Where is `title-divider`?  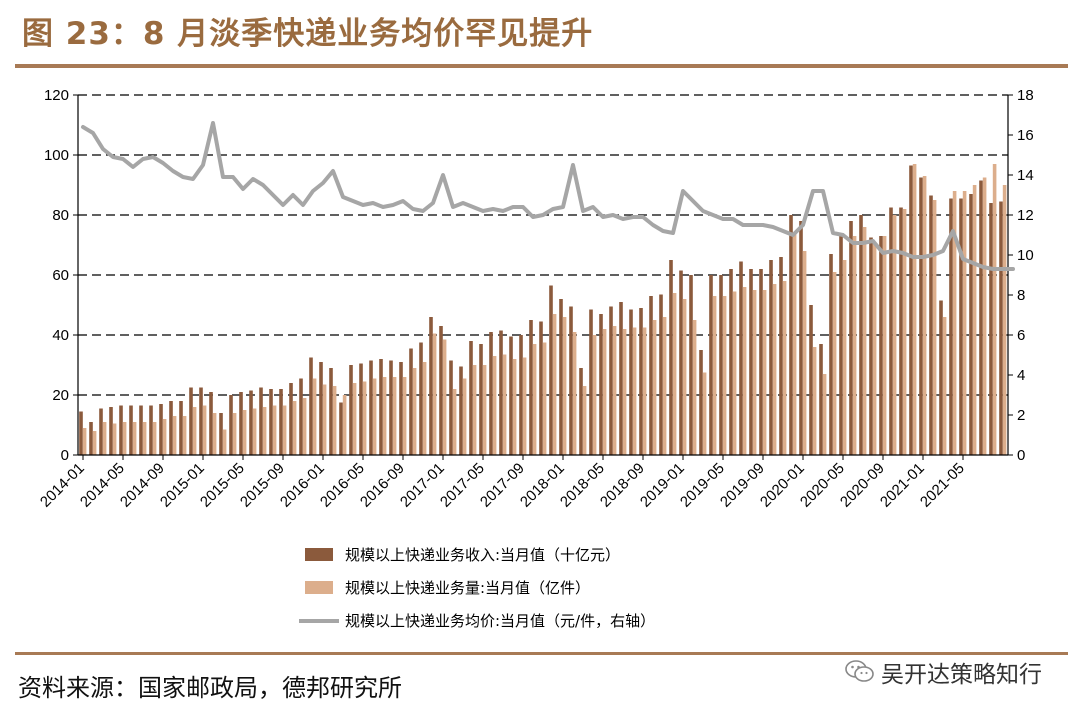 title-divider is located at coordinates (541, 66).